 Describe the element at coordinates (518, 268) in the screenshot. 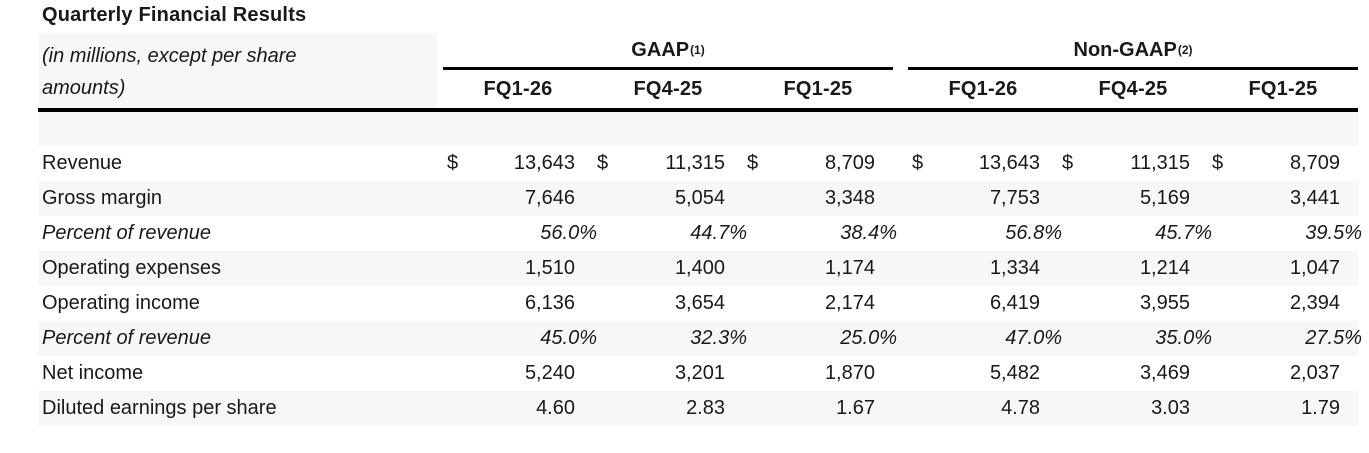

I see `value-cell: 1,510` at that location.